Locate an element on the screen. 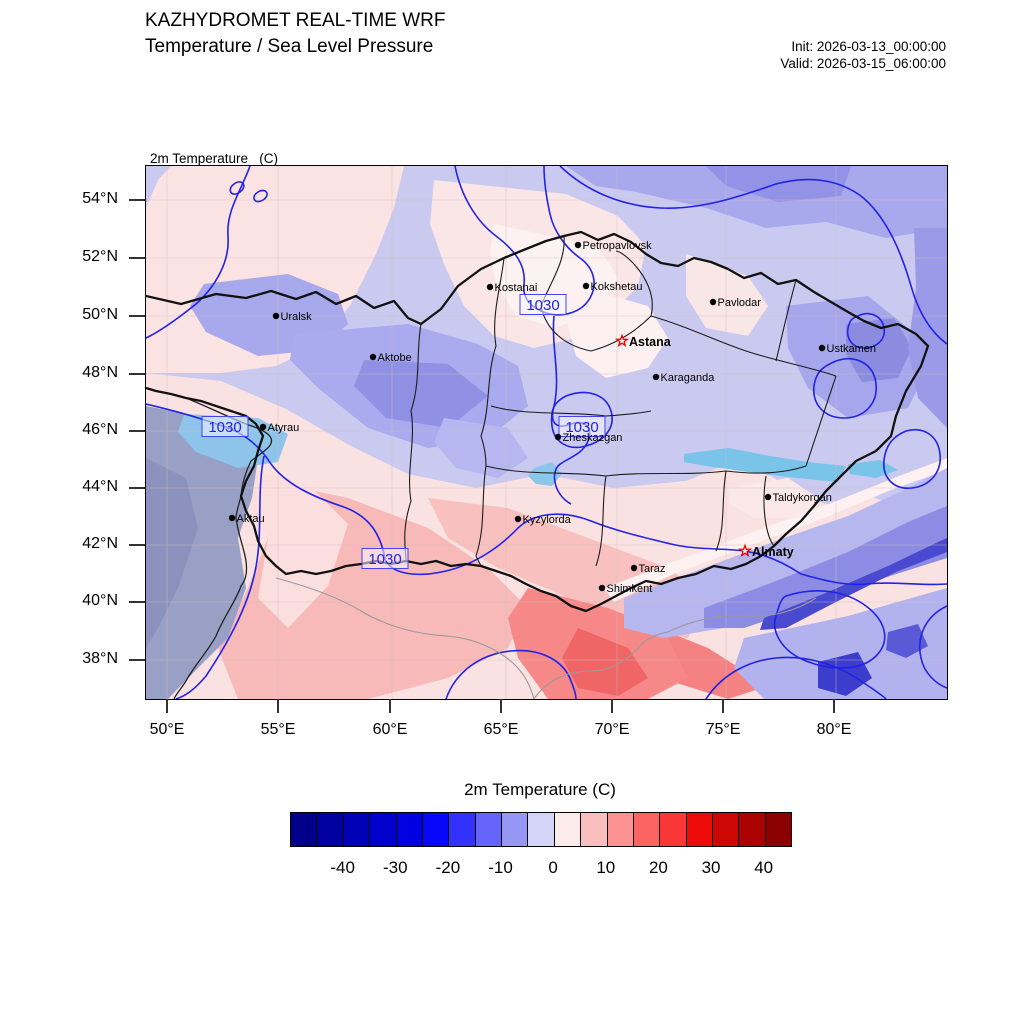 This screenshot has height=1024, width=1024. city-label: Ustkamen is located at coordinates (852, 349).